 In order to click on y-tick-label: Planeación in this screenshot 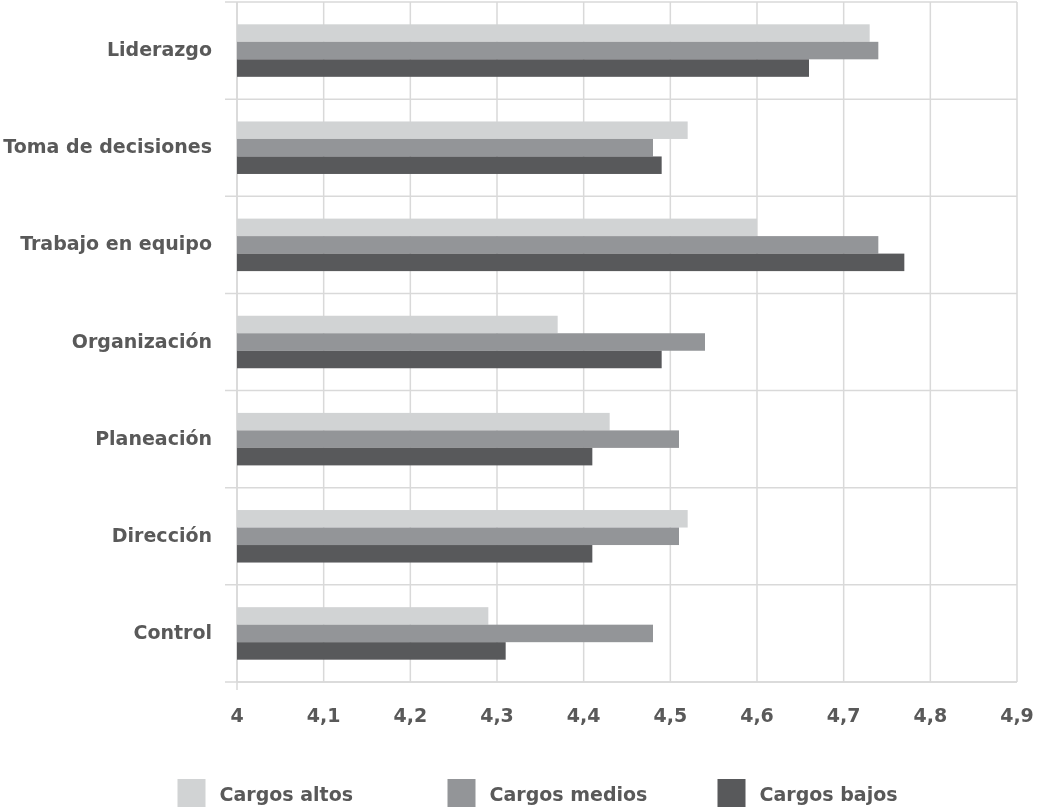, I will do `click(153, 437)`.